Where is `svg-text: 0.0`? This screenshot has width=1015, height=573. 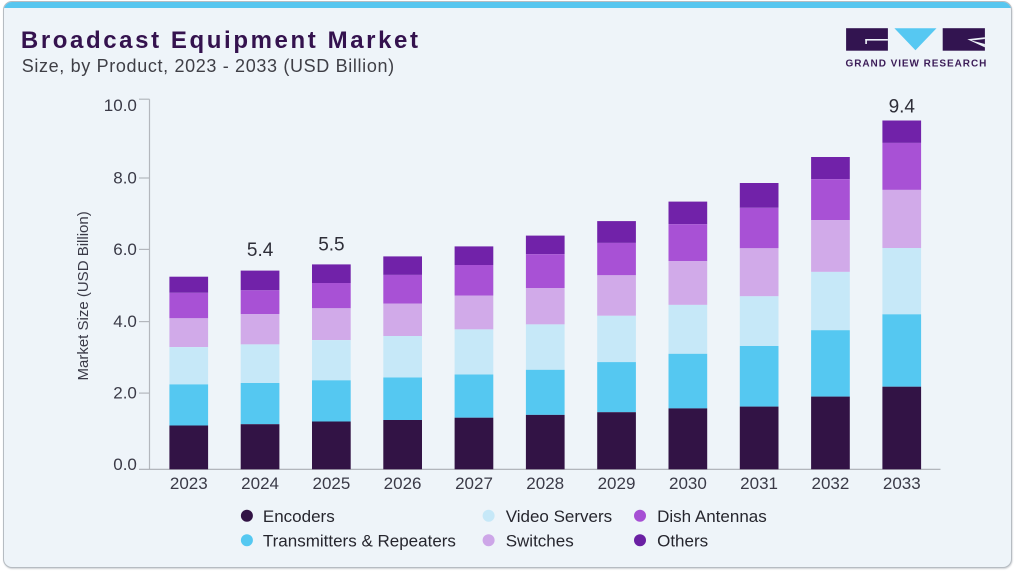
svg-text: 0.0 is located at coordinates (125, 464).